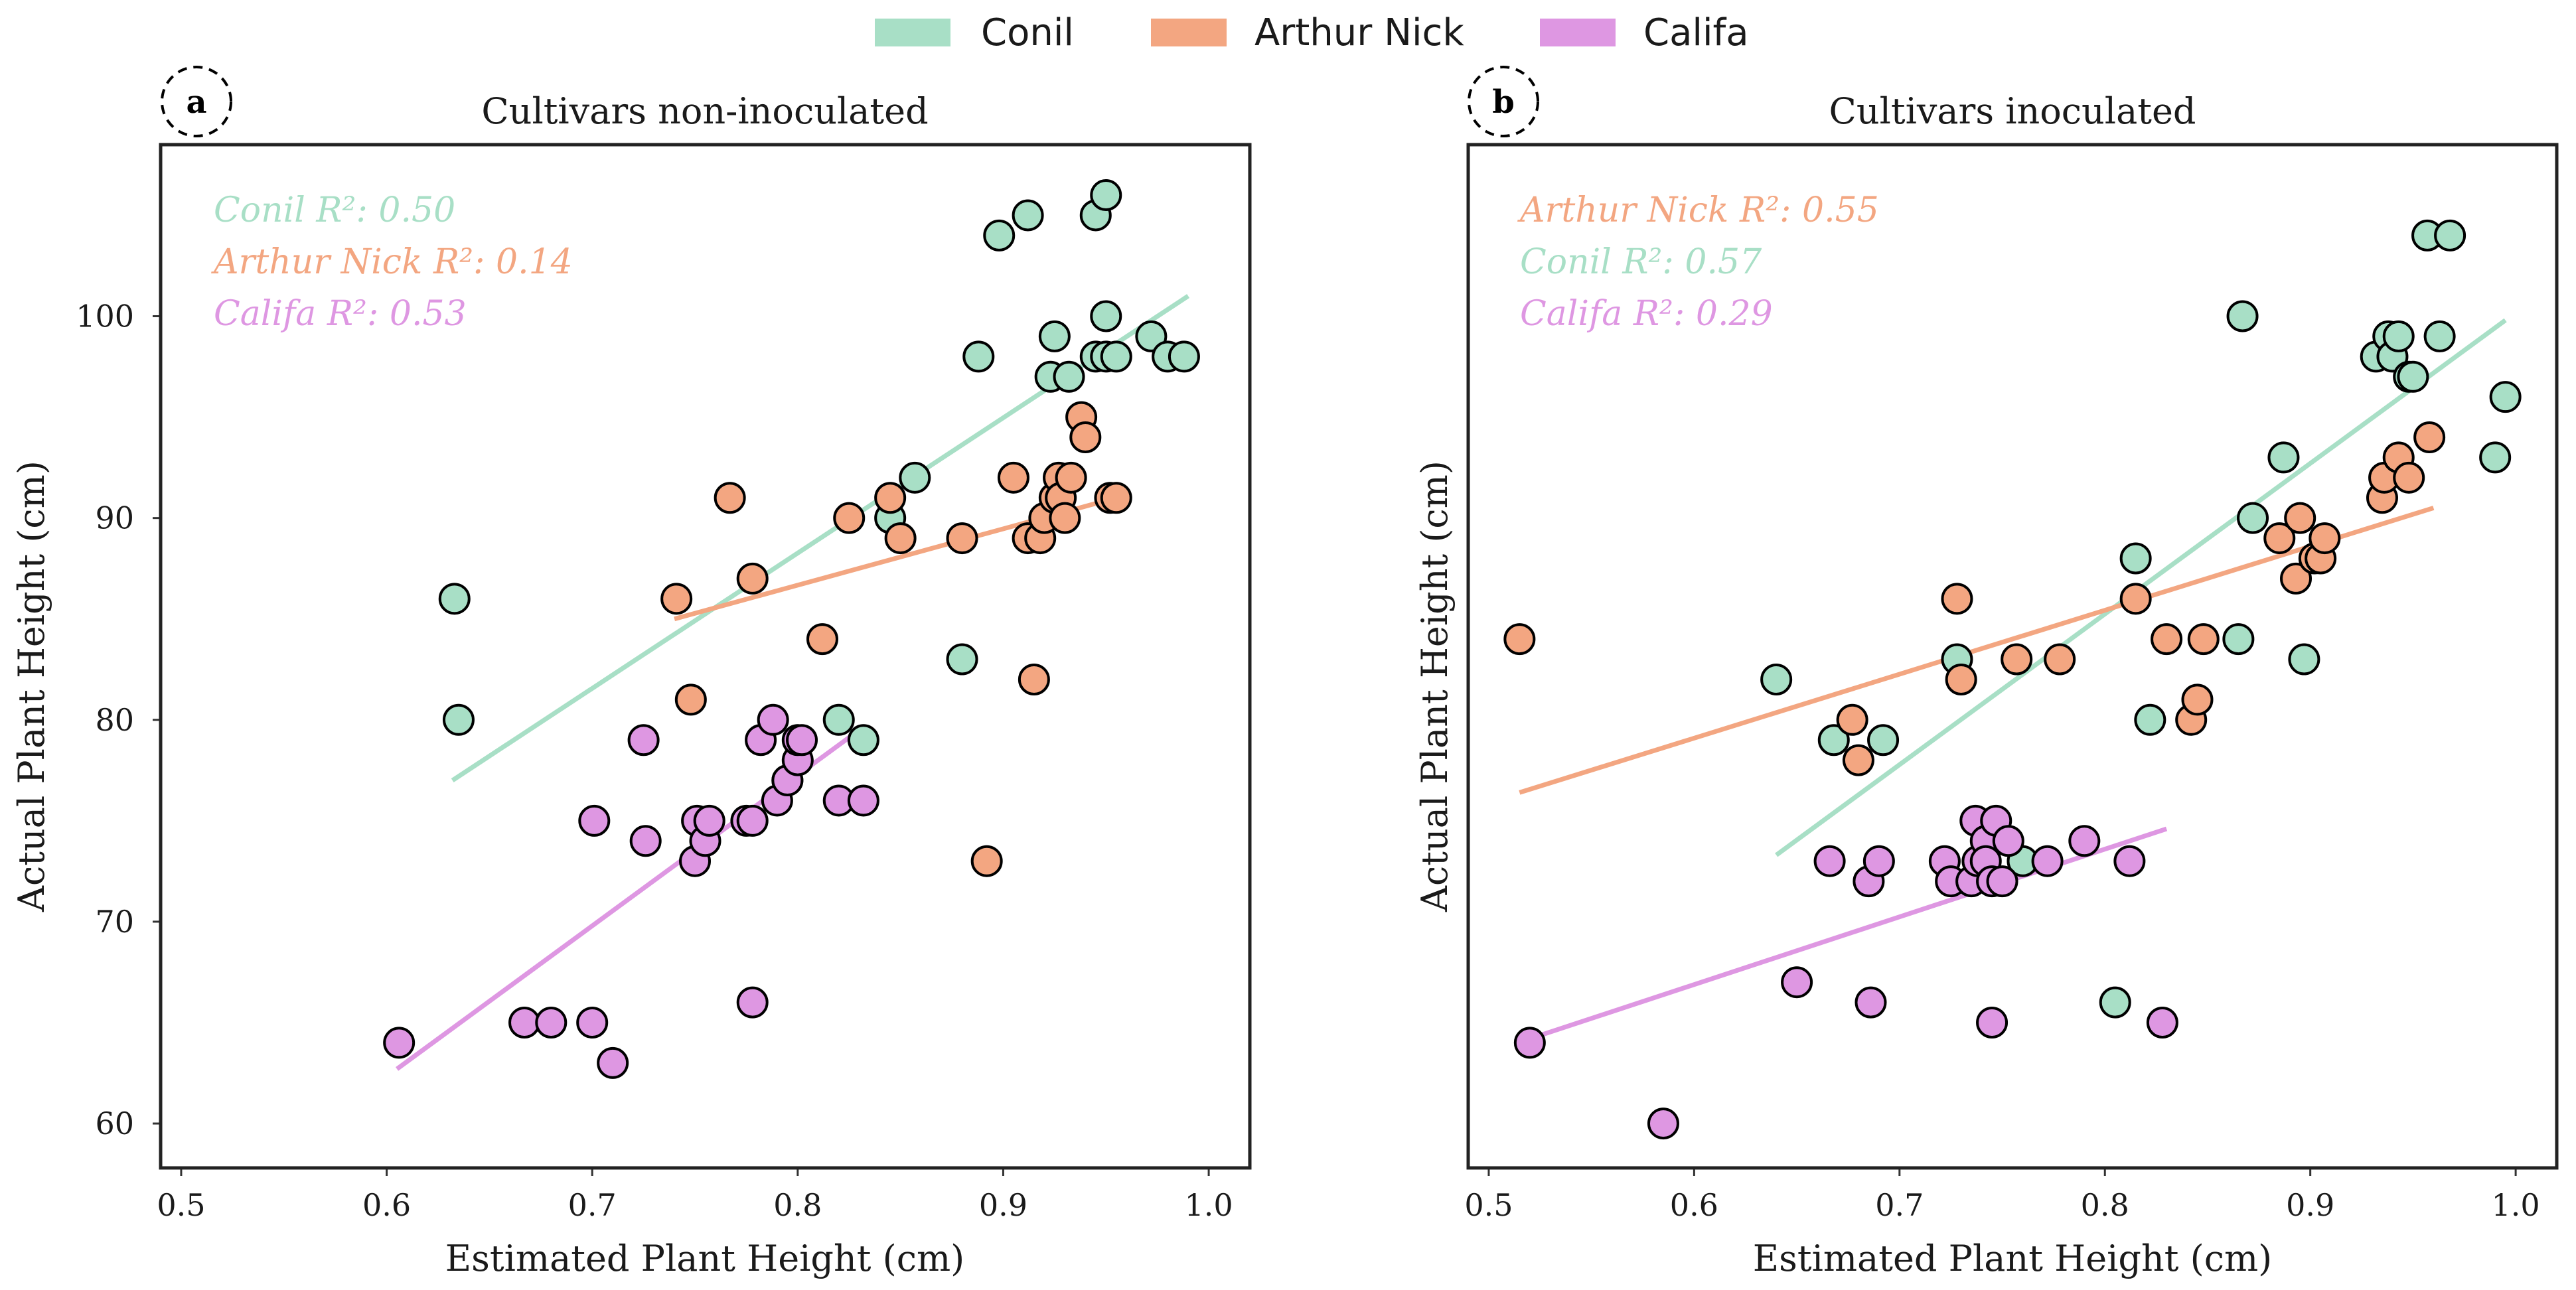 The width and height of the screenshot is (2576, 1290). I want to click on panel-b-x-tick-label: 0.5, so click(1489, 1205).